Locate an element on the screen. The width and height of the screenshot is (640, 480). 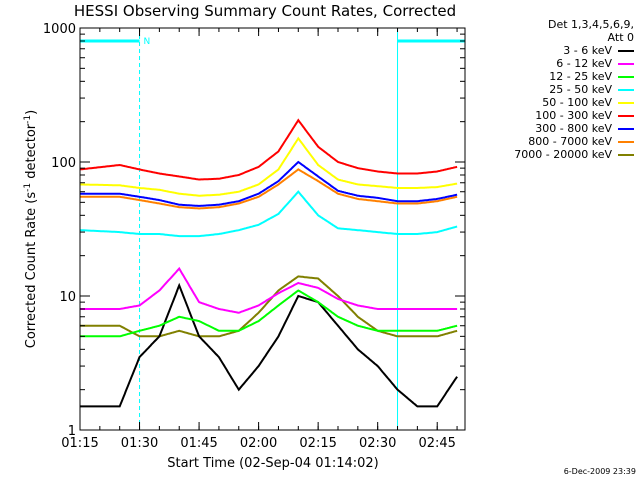
x-tick-label-1: 01:30 is located at coordinates (139, 443).